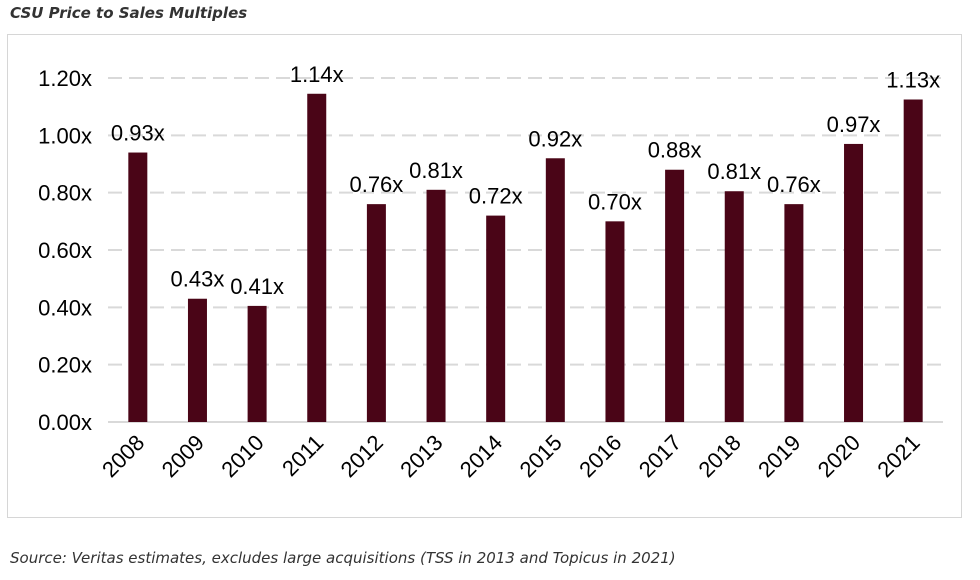  I want to click on x-tick-label: 2012, so click(362, 456).